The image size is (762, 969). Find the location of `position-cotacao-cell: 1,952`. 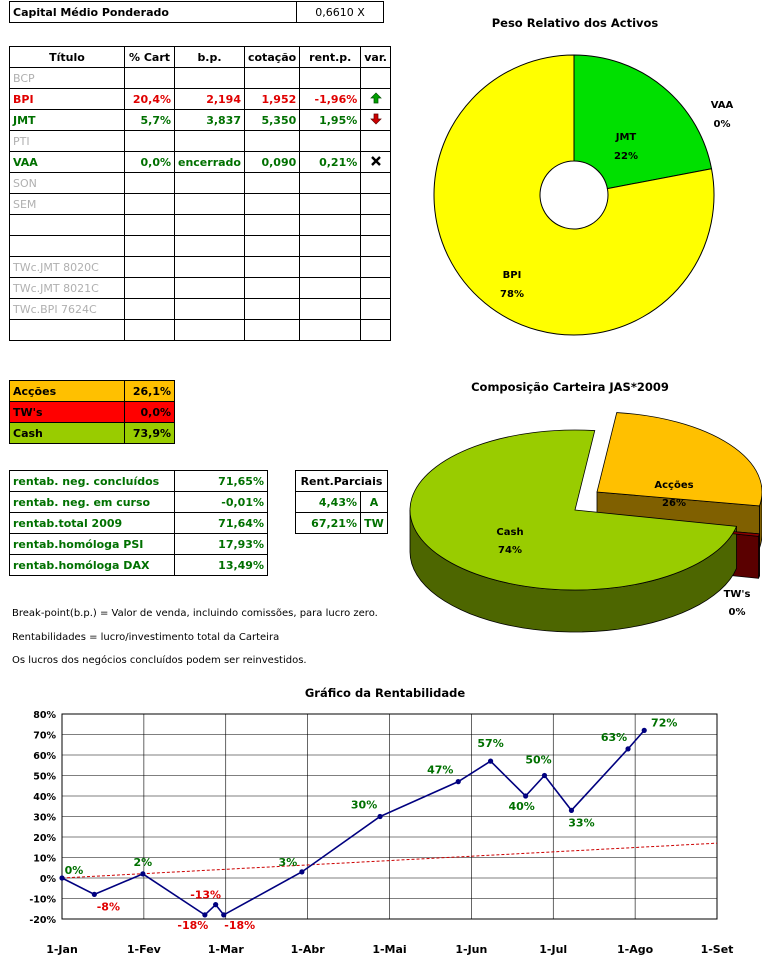

position-cotacao-cell: 1,952 is located at coordinates (272, 99).